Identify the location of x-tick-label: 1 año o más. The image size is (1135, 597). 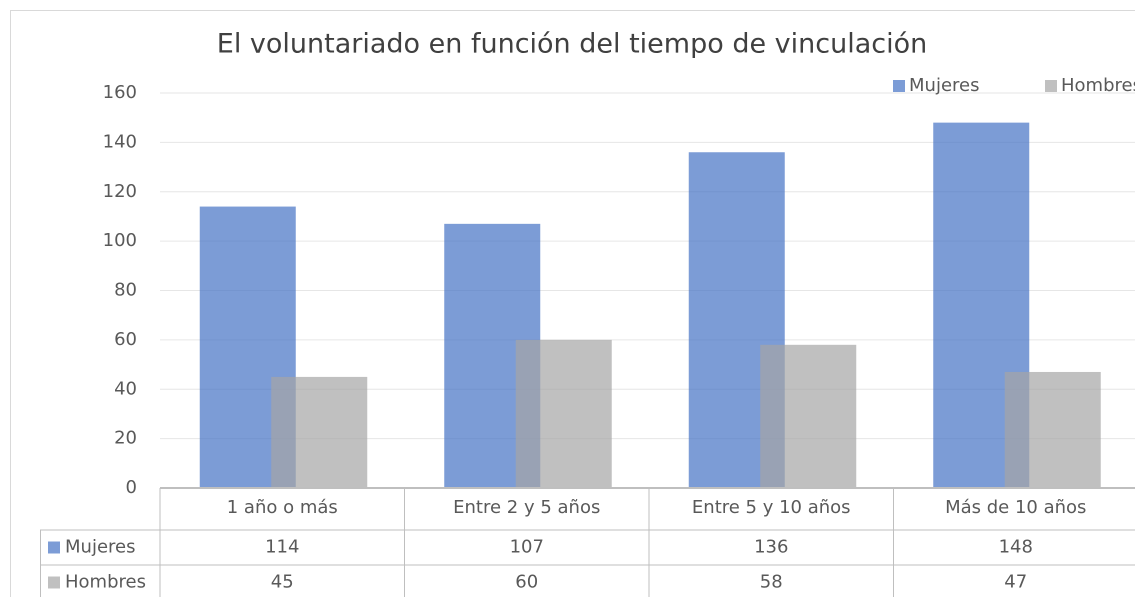
(282, 507).